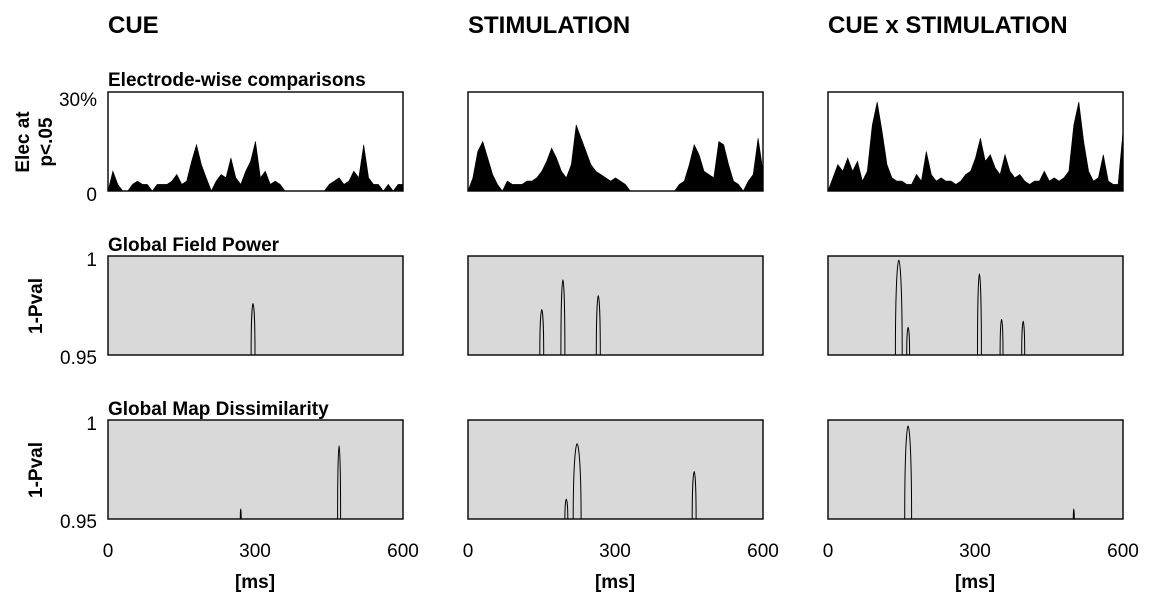 The width and height of the screenshot is (1151, 596). What do you see at coordinates (403, 551) in the screenshot?
I see `xtick-cue-600: 600` at bounding box center [403, 551].